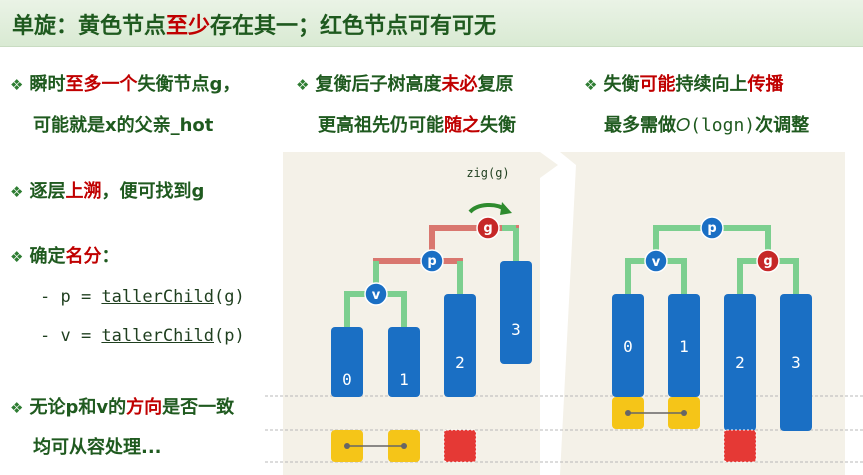 This screenshot has width=863, height=475. What do you see at coordinates (506, 208) in the screenshot?
I see `rotate-arrowhead-icon` at bounding box center [506, 208].